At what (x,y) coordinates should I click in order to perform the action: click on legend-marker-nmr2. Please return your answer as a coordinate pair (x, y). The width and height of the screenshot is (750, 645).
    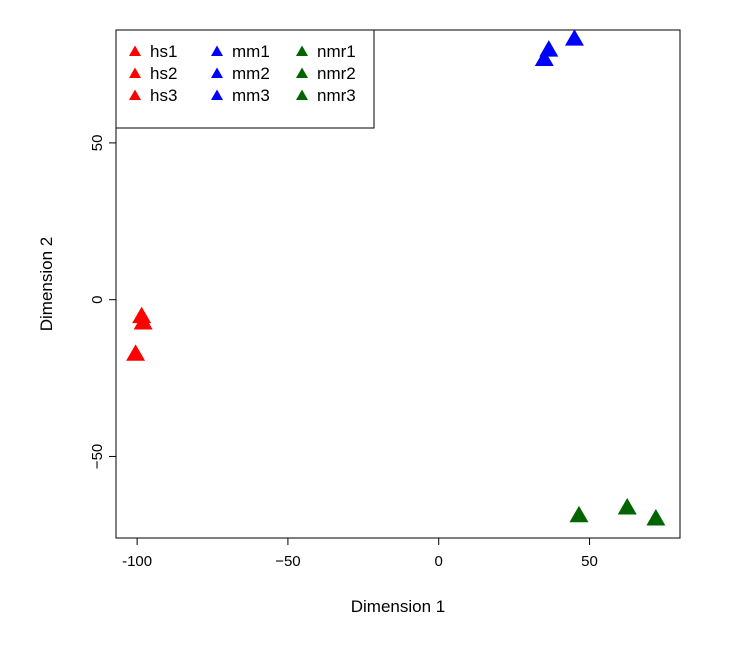
    Looking at the image, I should click on (302, 72).